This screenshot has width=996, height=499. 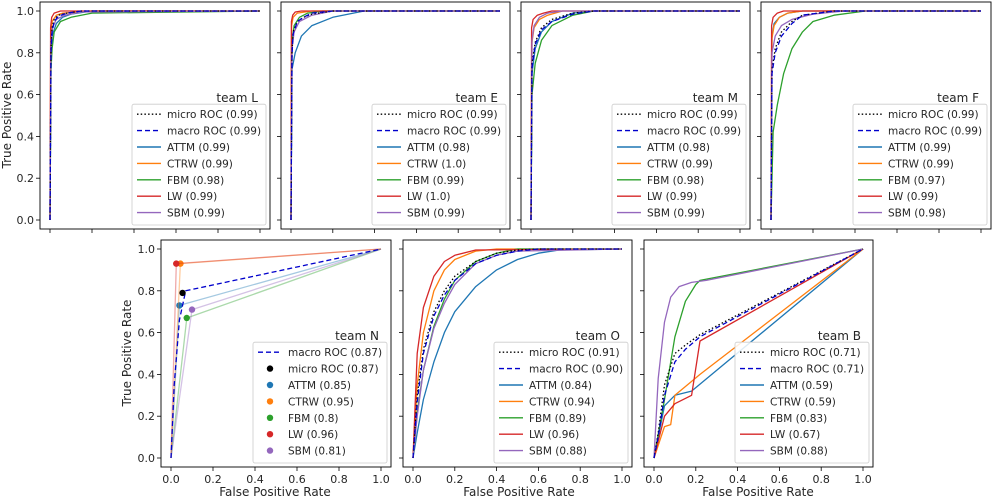 I want to click on panel-title: team E, so click(x=476, y=98).